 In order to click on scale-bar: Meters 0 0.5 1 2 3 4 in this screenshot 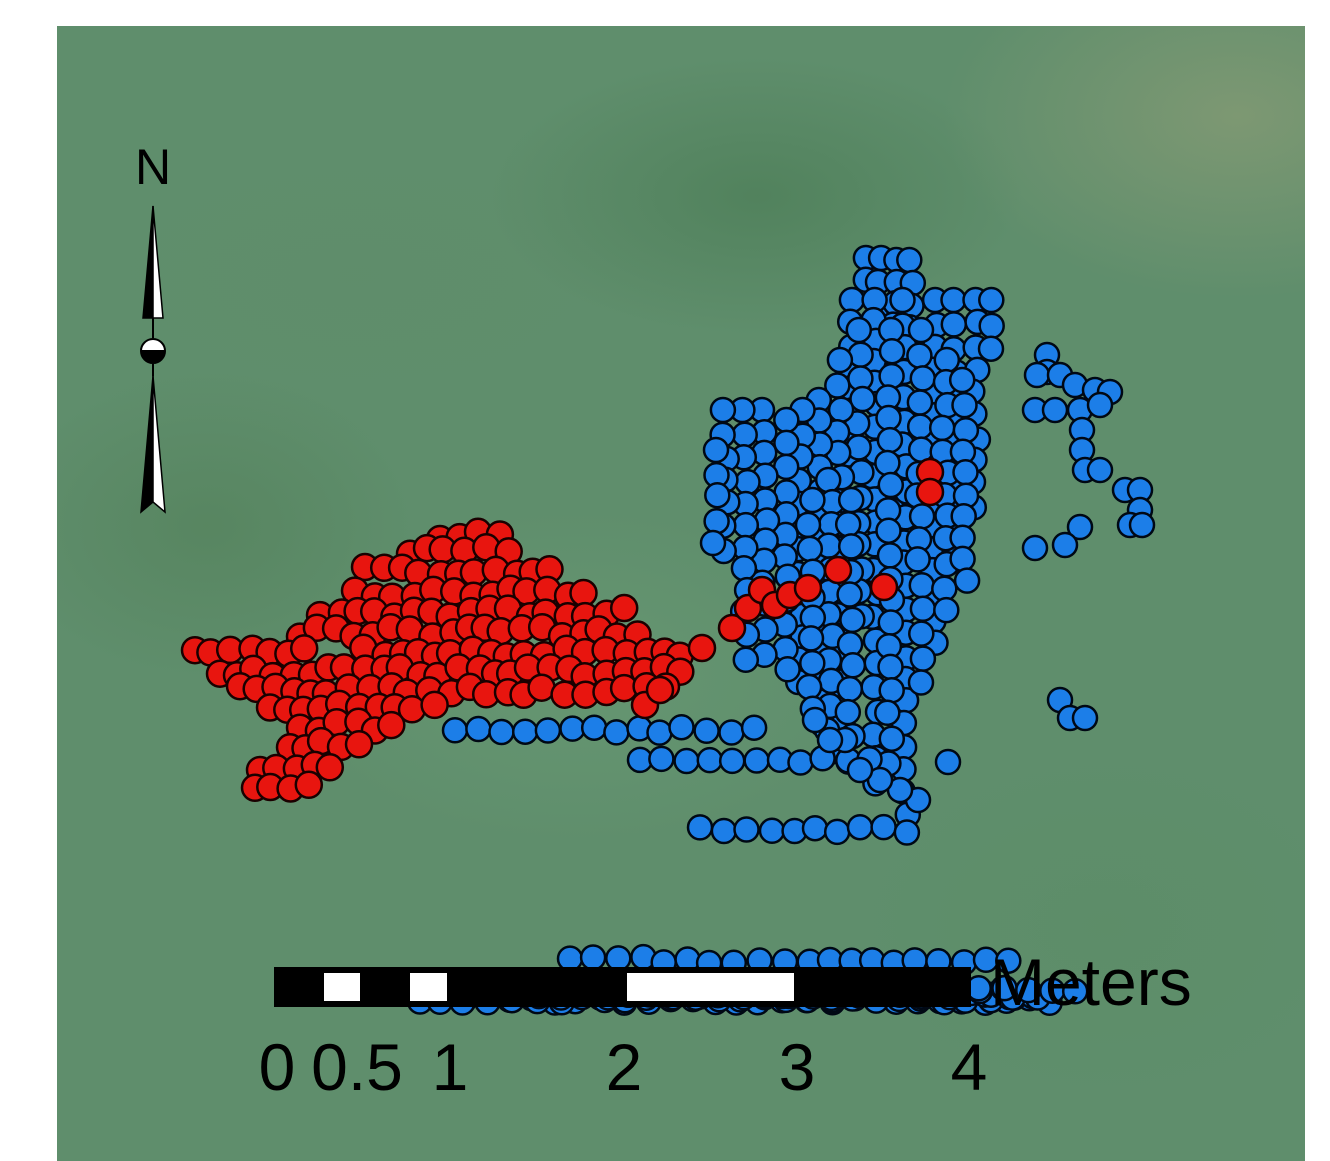, I will do `click(725, 1024)`.